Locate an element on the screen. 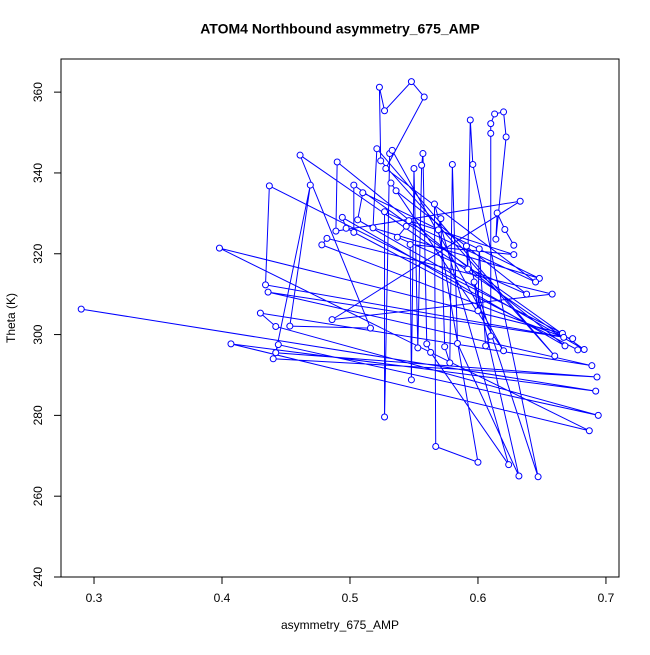 The height and width of the screenshot is (655, 650). y-tick-label: 260 is located at coordinates (38, 496).